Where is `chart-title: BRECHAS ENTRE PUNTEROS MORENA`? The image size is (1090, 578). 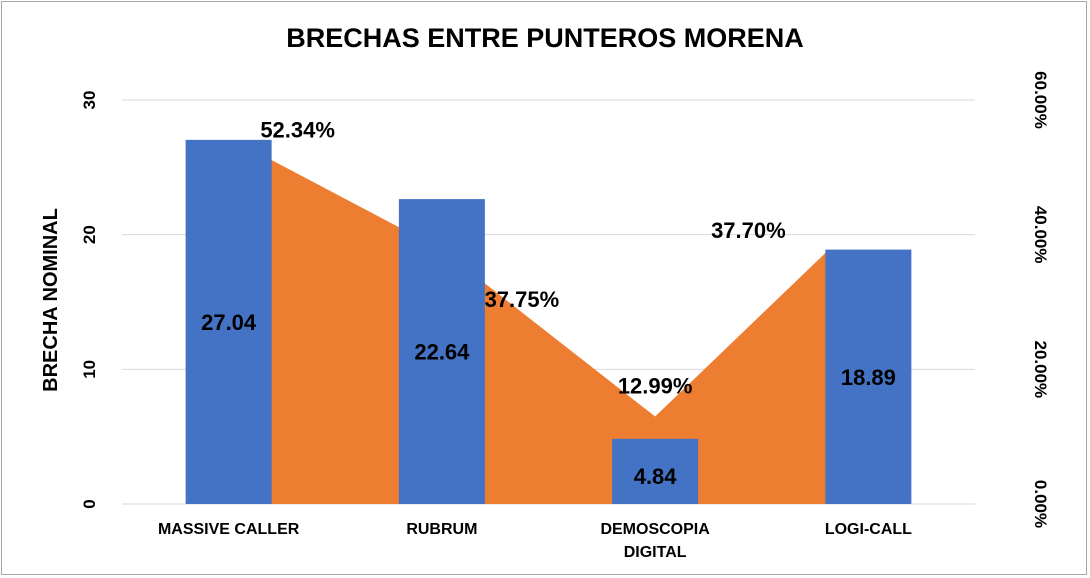 chart-title: BRECHAS ENTRE PUNTEROS MORENA is located at coordinates (545, 38).